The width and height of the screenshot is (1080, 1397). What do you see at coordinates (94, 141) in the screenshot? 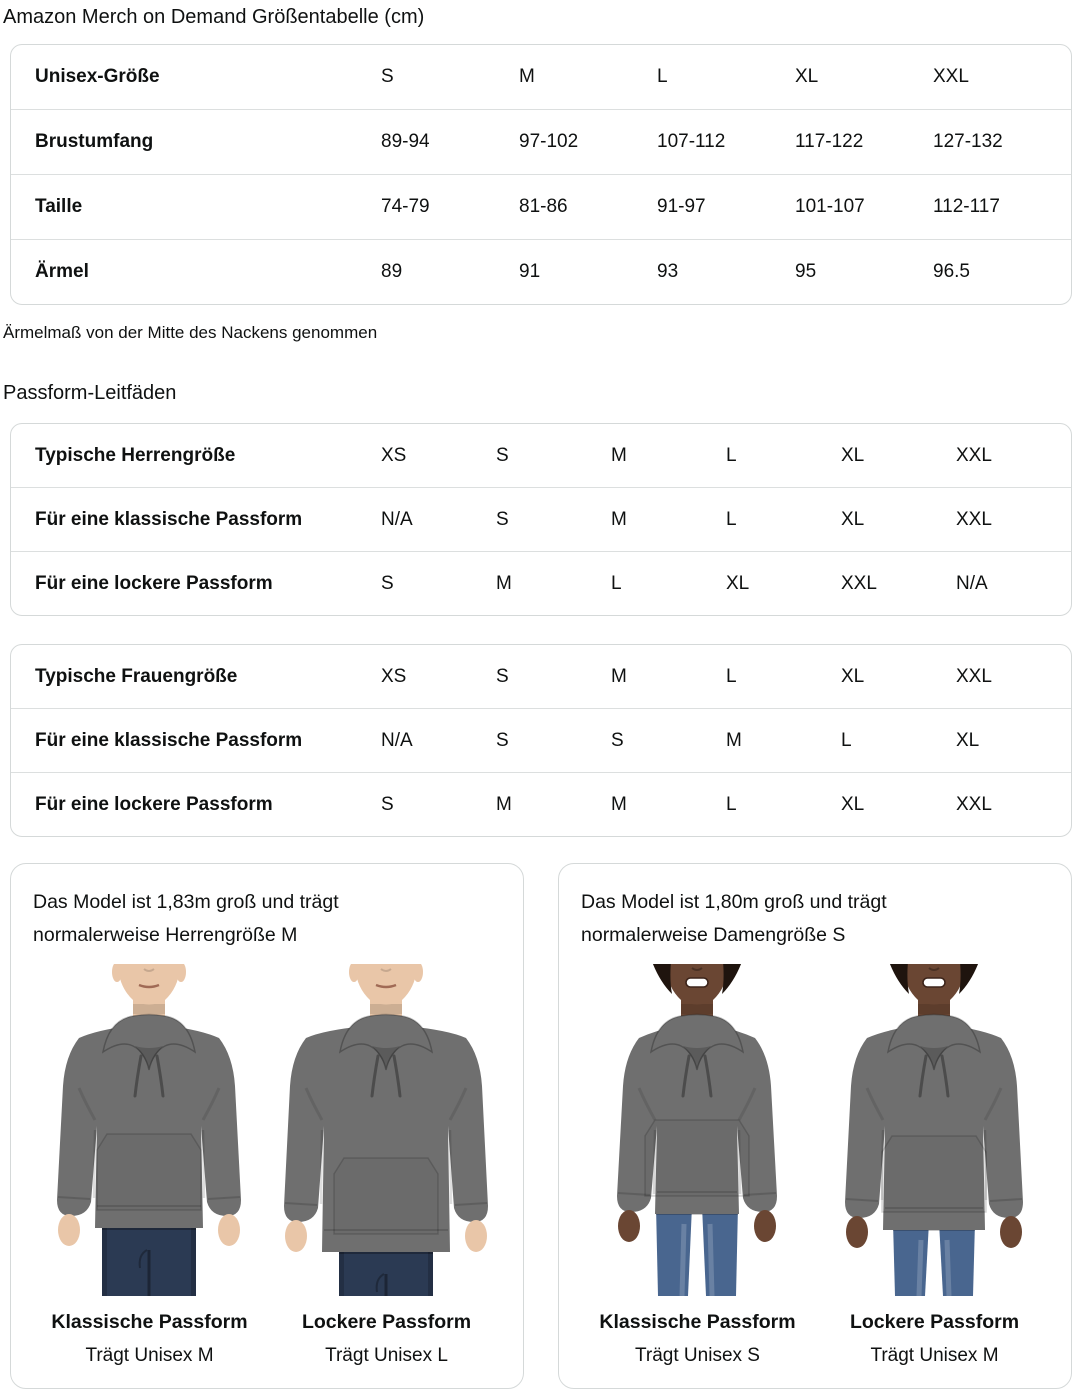
I see `row-label: Brustumfang` at bounding box center [94, 141].